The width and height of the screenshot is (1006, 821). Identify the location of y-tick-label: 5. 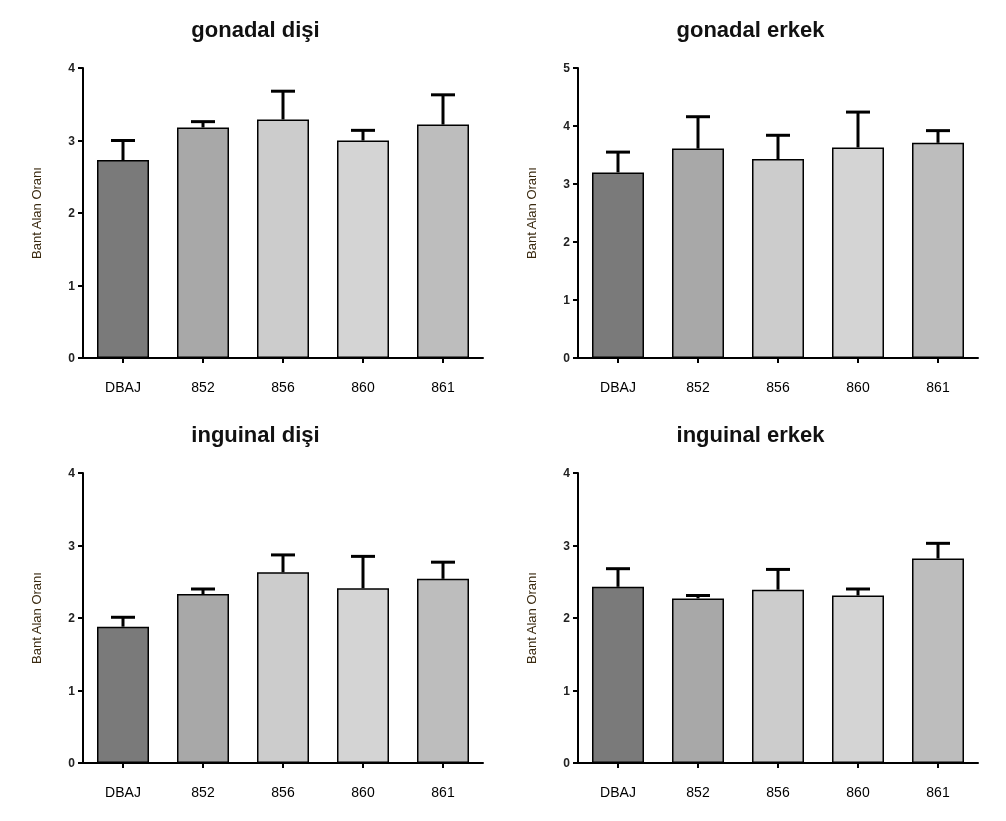
(567, 68).